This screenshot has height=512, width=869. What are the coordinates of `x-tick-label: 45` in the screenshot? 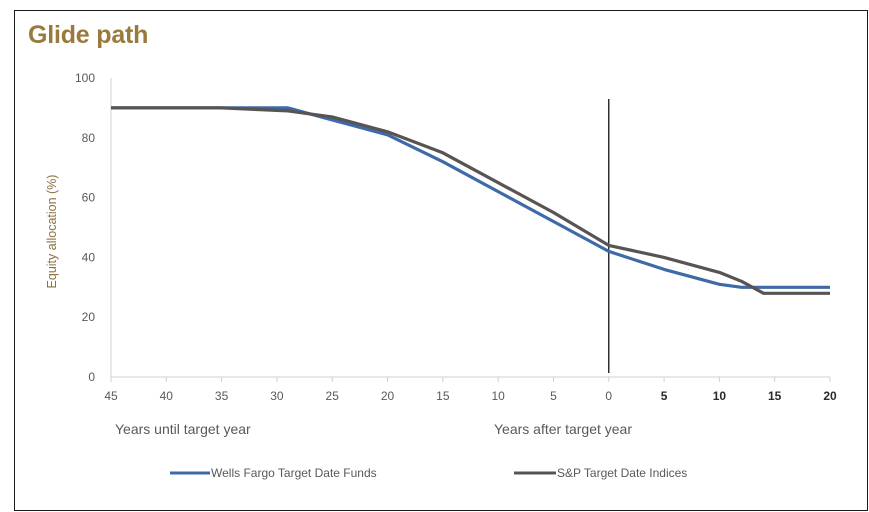 It's located at (111, 396).